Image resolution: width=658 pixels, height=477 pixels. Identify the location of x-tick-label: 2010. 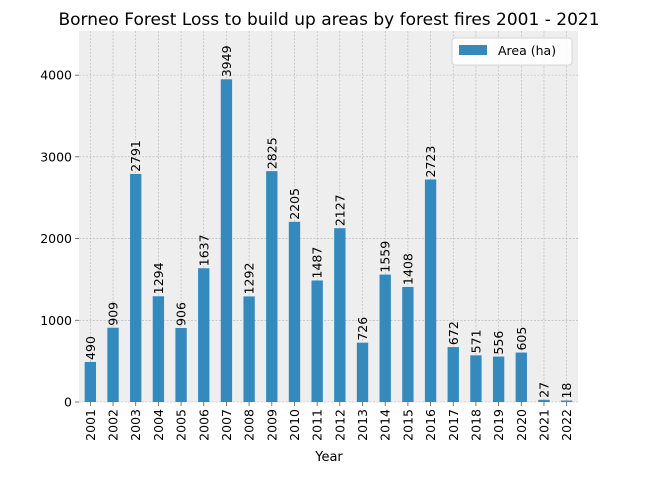
(294, 425).